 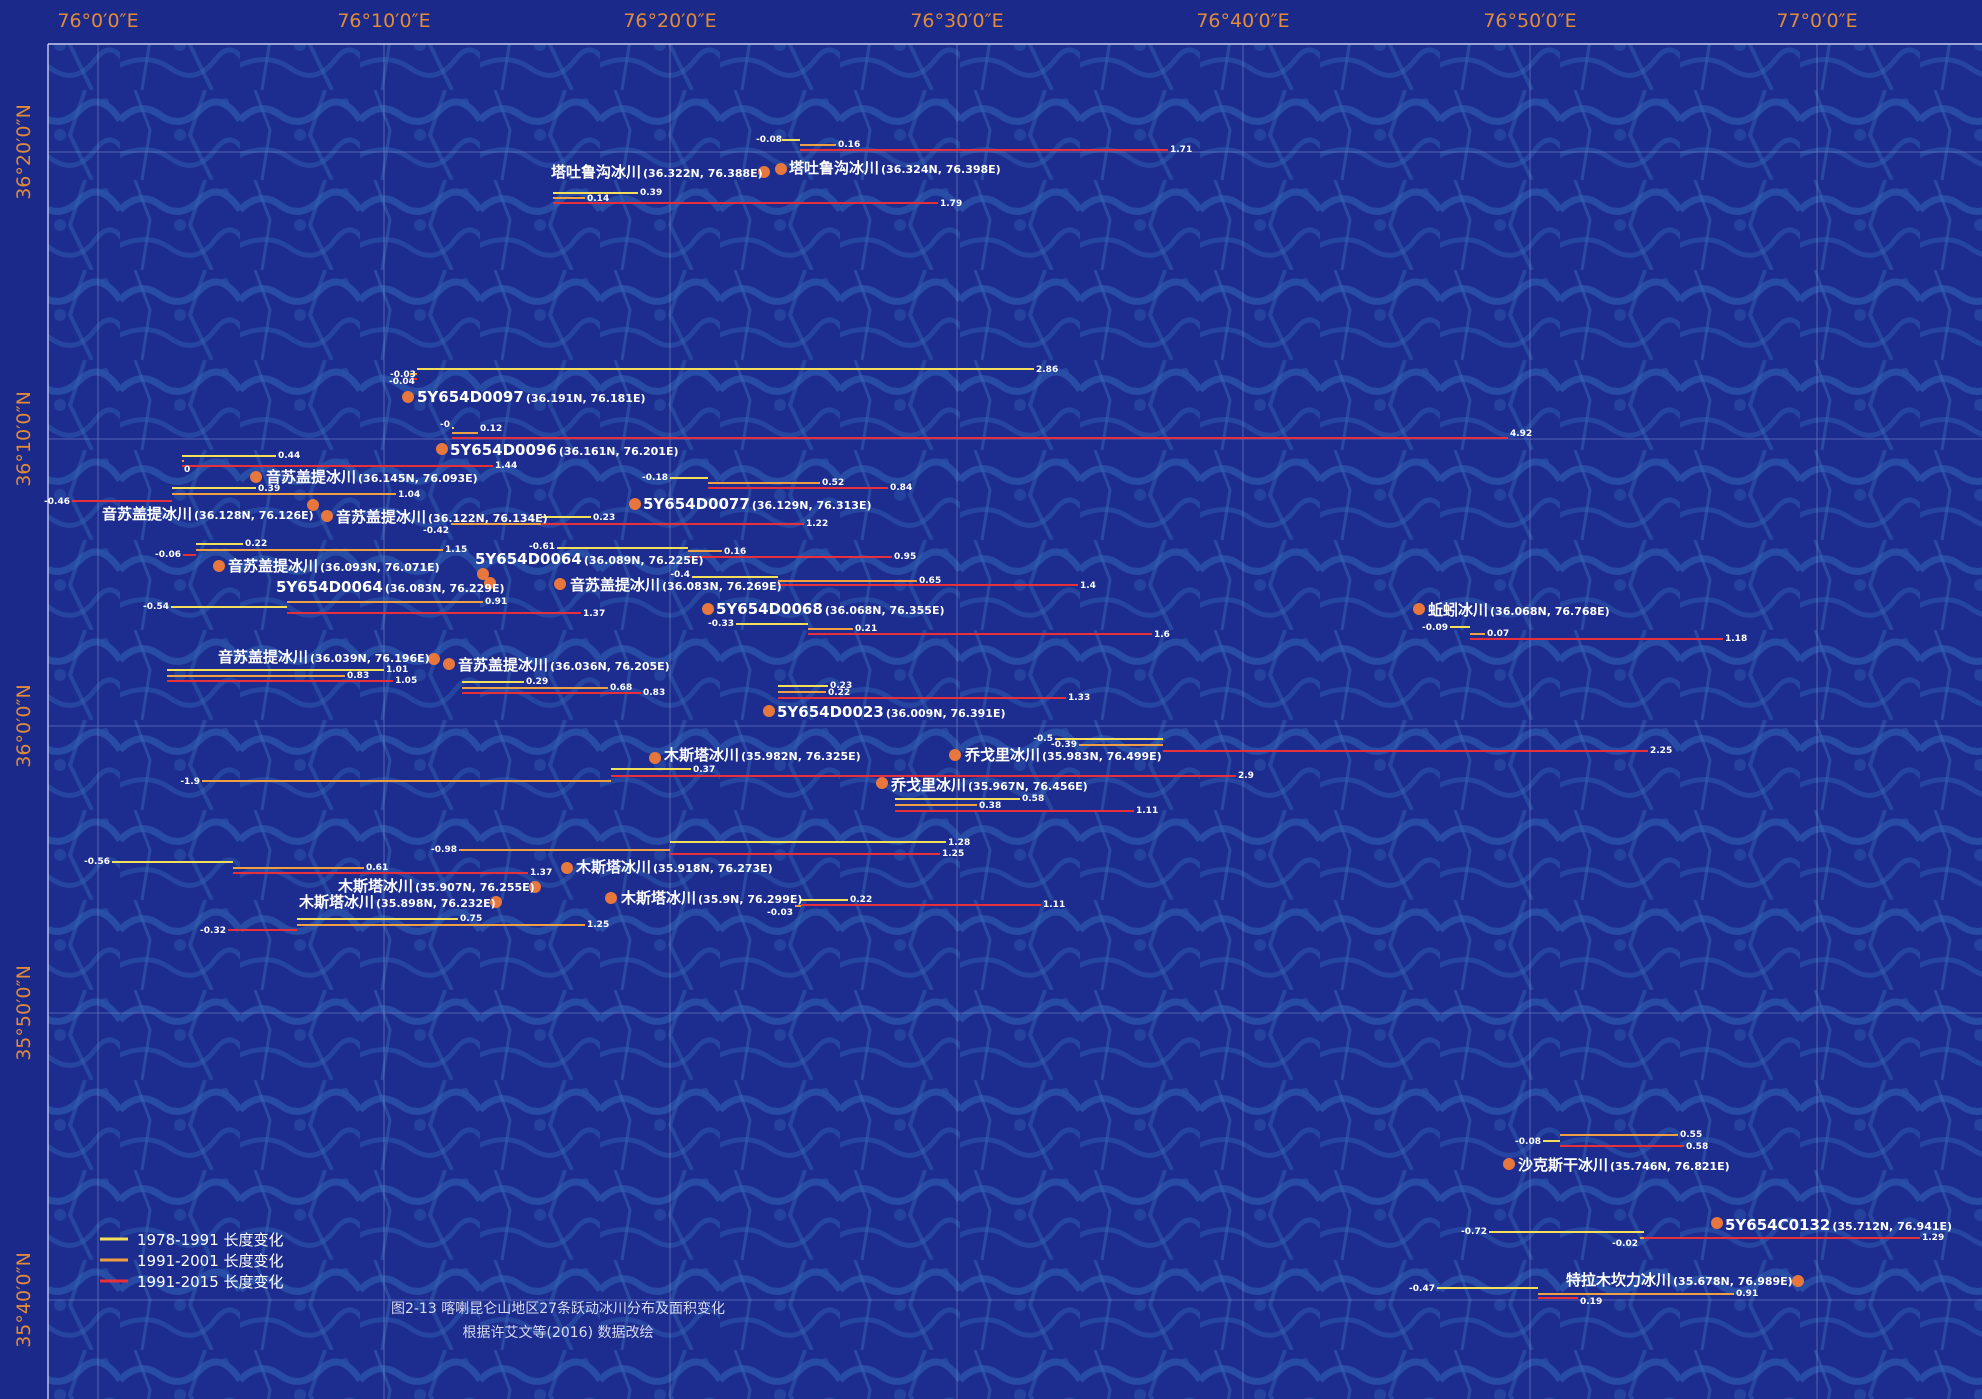 I want to click on bar-value: 1.11, so click(x=1054, y=905).